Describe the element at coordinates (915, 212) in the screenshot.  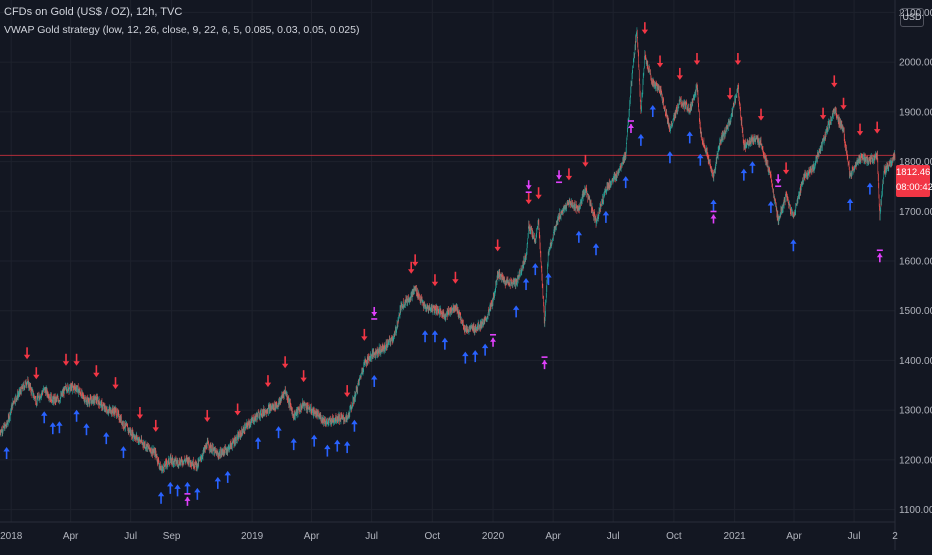
I see `y-tick-label: 1700.00` at that location.